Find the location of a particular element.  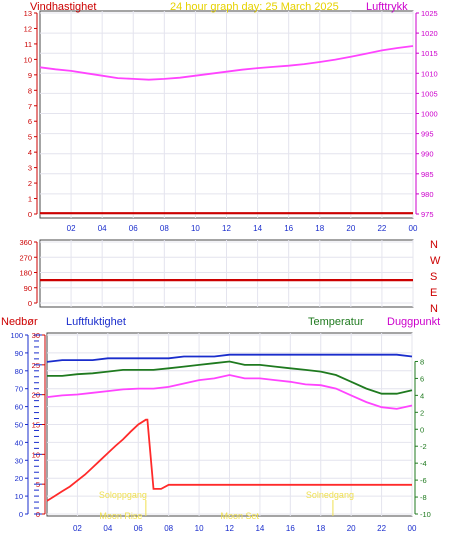

chart-title: 24 hour graph day: 25 March 2025 is located at coordinates (254, 7).